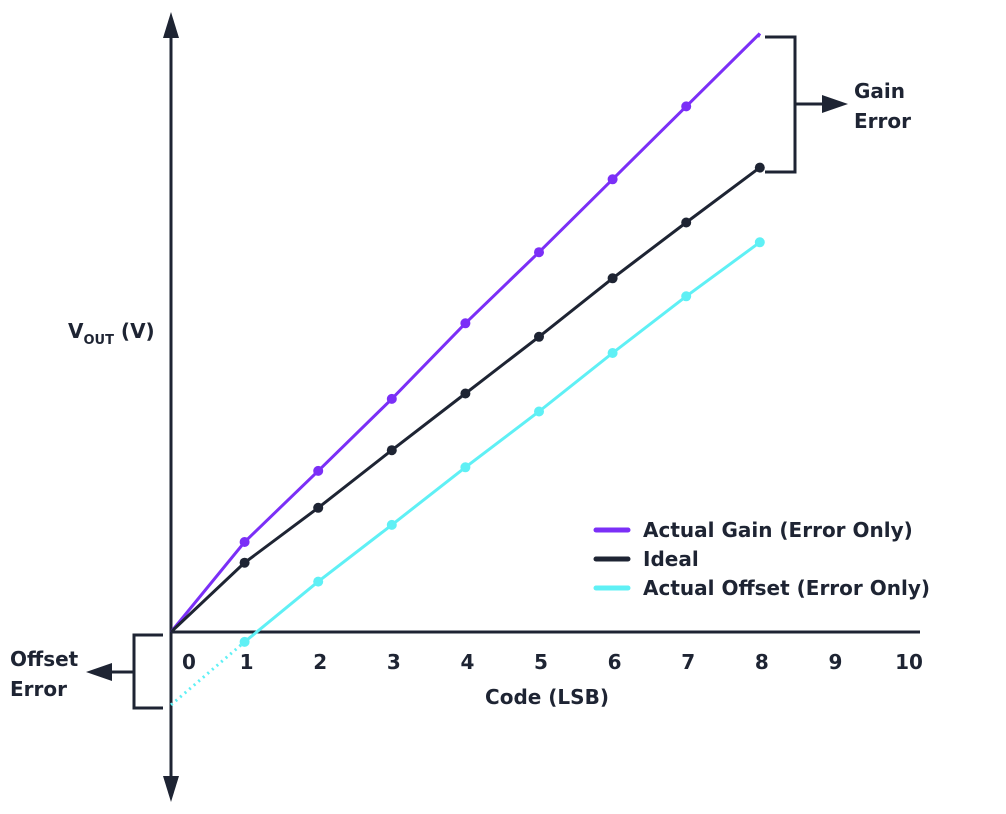  I want to click on offset-error-bracket, so click(147, 671).